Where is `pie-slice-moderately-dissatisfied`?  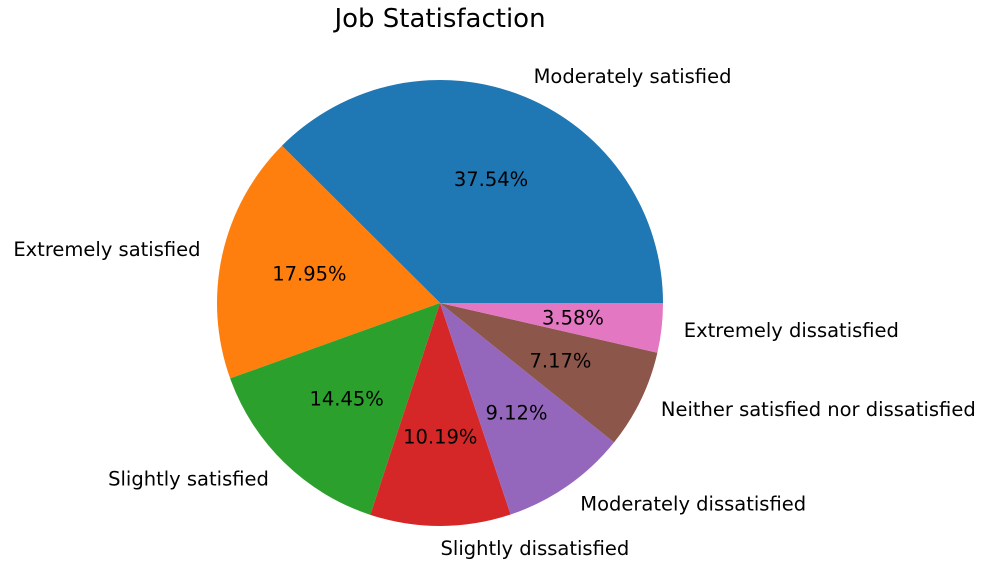 pie-slice-moderately-dissatisfied is located at coordinates (527, 409).